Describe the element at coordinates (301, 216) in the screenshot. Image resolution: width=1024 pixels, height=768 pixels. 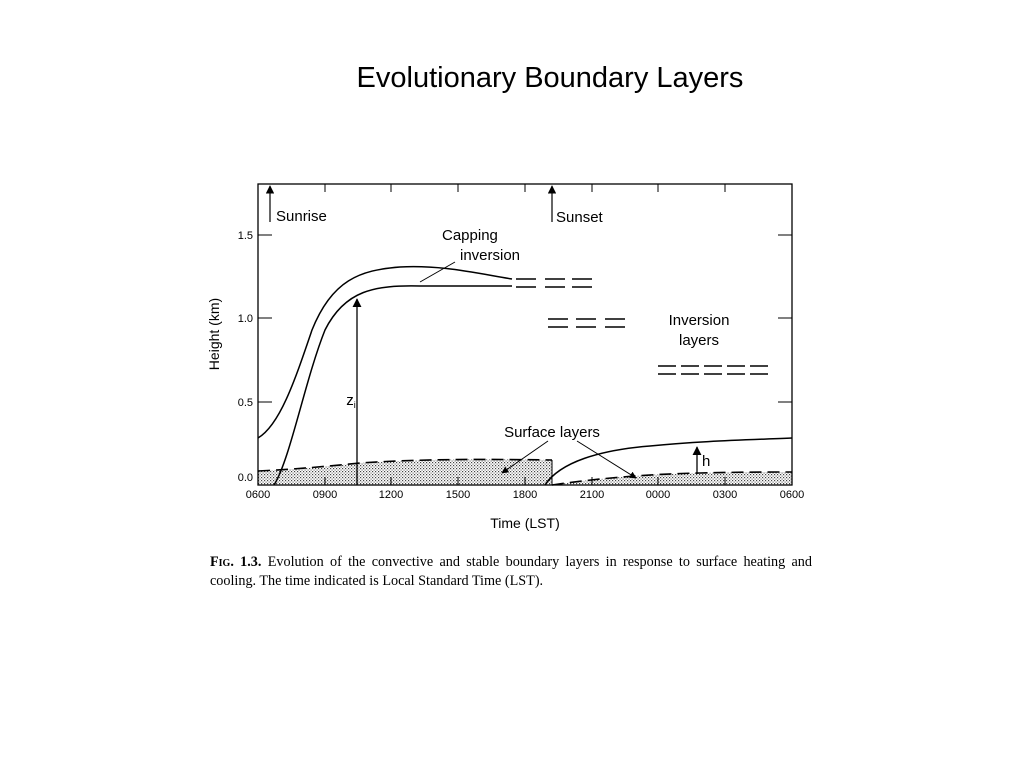
I see `sunrise-label: Sunrise` at that location.